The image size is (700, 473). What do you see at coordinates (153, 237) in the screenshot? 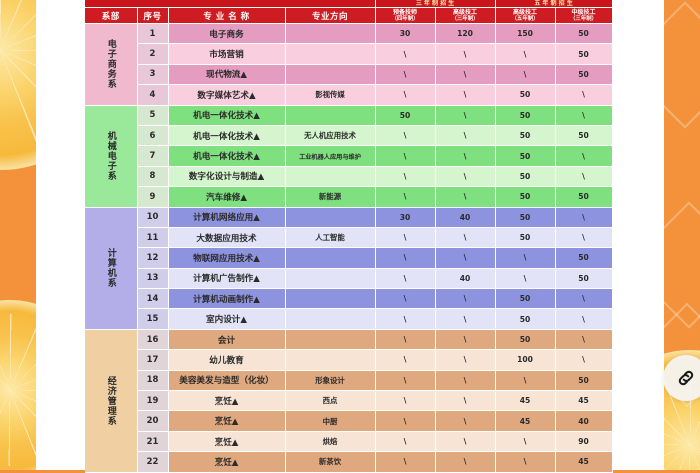
I see `seq-cell: 11` at bounding box center [153, 237].